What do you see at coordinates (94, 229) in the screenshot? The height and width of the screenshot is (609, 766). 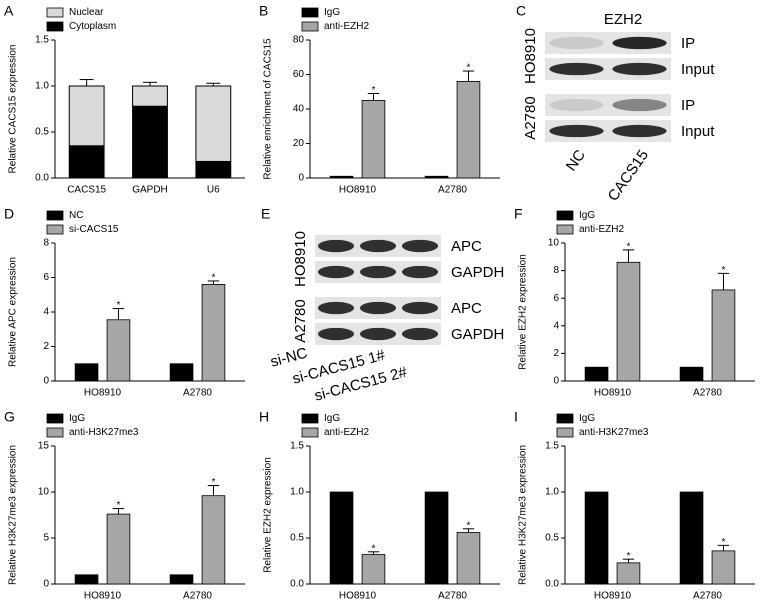 I see `legend-label: si-CACS15` at bounding box center [94, 229].